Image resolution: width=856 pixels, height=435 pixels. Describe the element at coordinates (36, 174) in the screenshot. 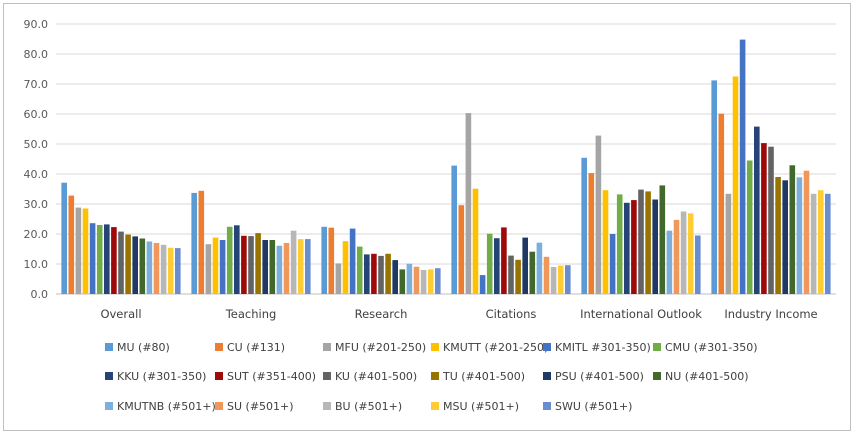

I see `y-tick-label: 40.0` at that location.